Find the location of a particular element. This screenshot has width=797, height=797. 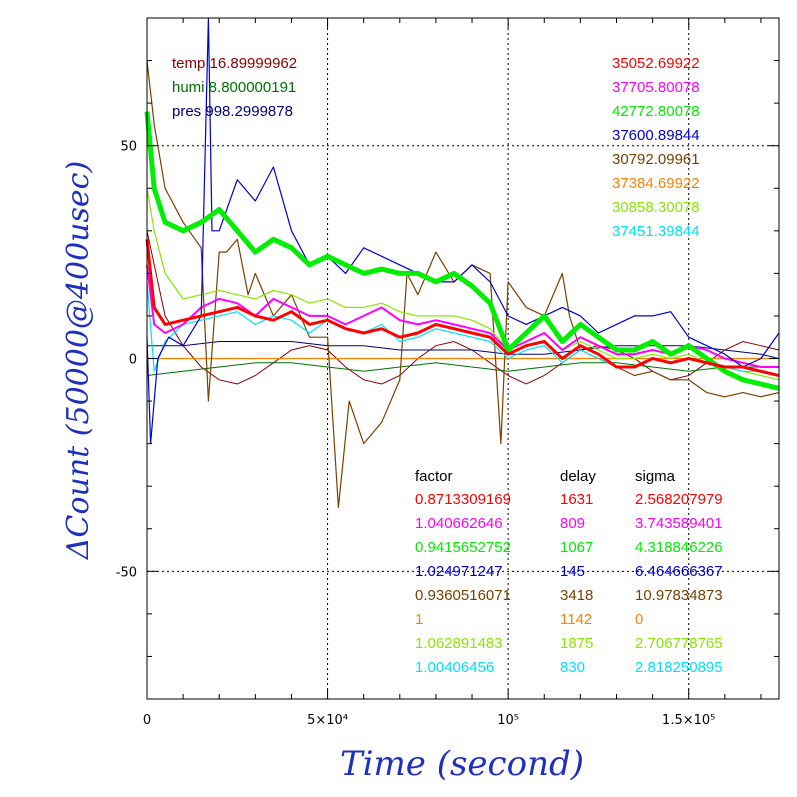

series-line is located at coordinates (462, 308).